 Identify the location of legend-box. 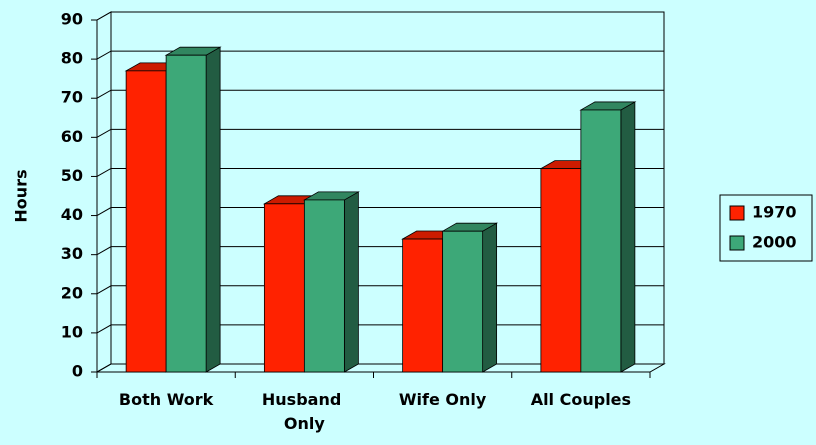
(766, 228).